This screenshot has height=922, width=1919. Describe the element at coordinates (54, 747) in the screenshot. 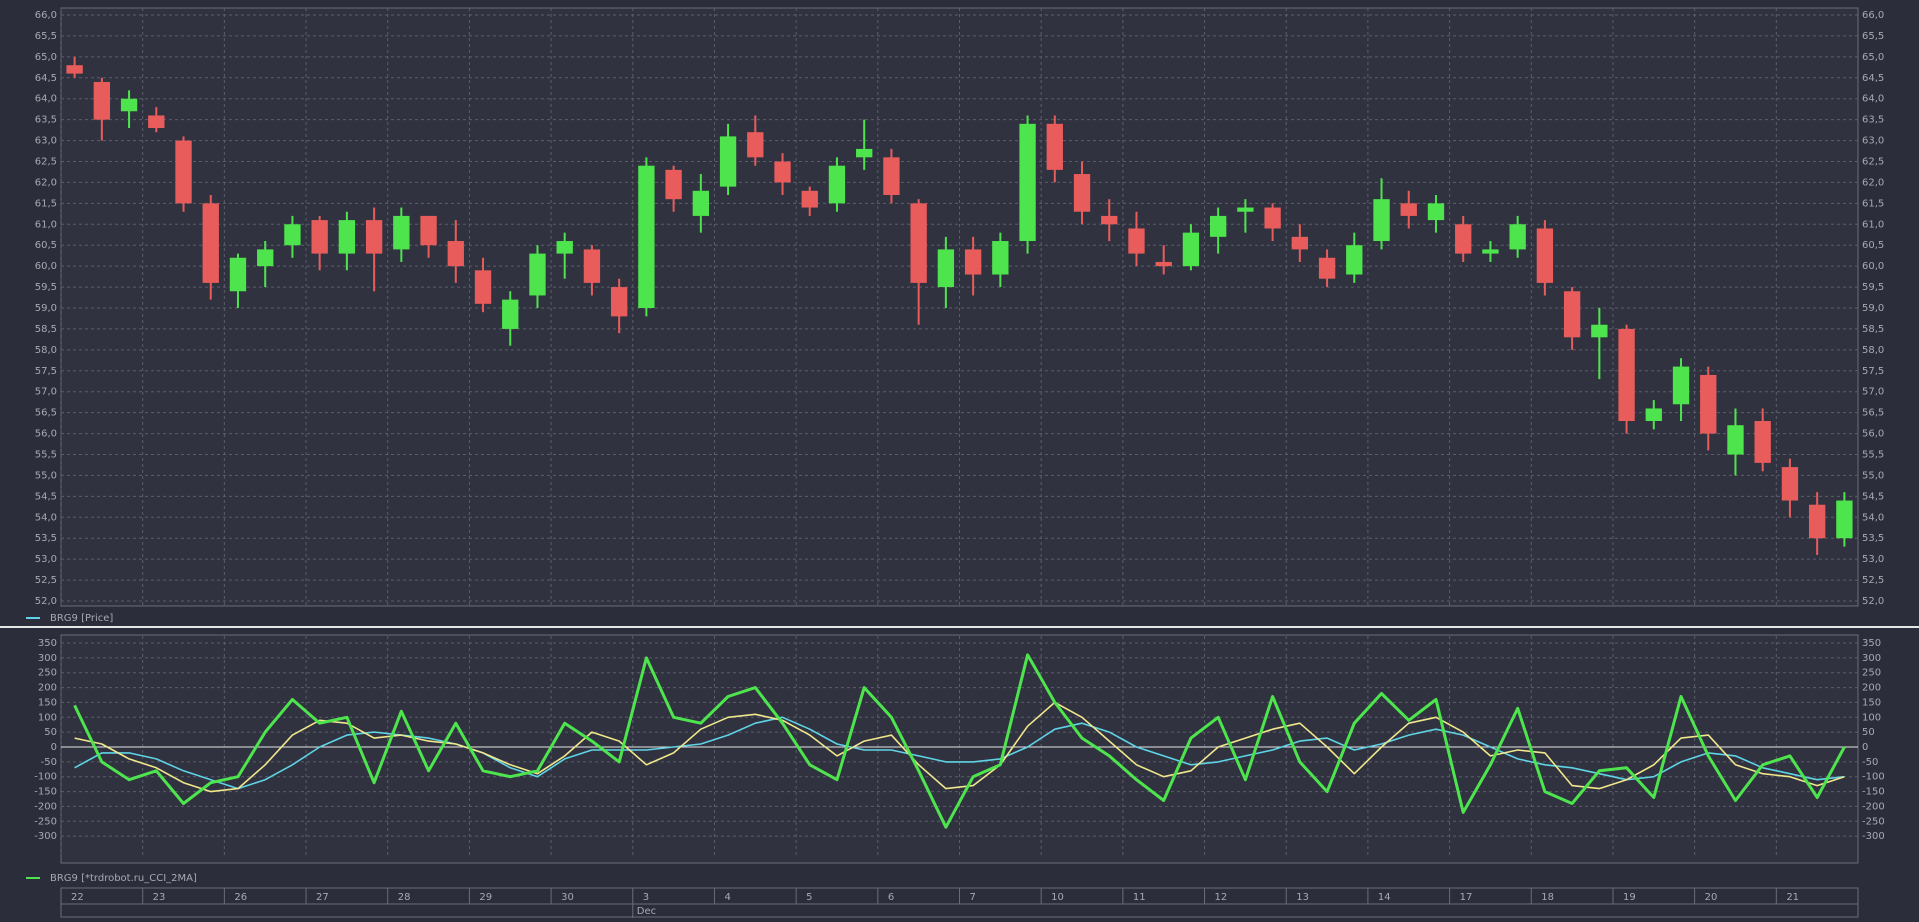

I see `y-tick-label: 0` at that location.